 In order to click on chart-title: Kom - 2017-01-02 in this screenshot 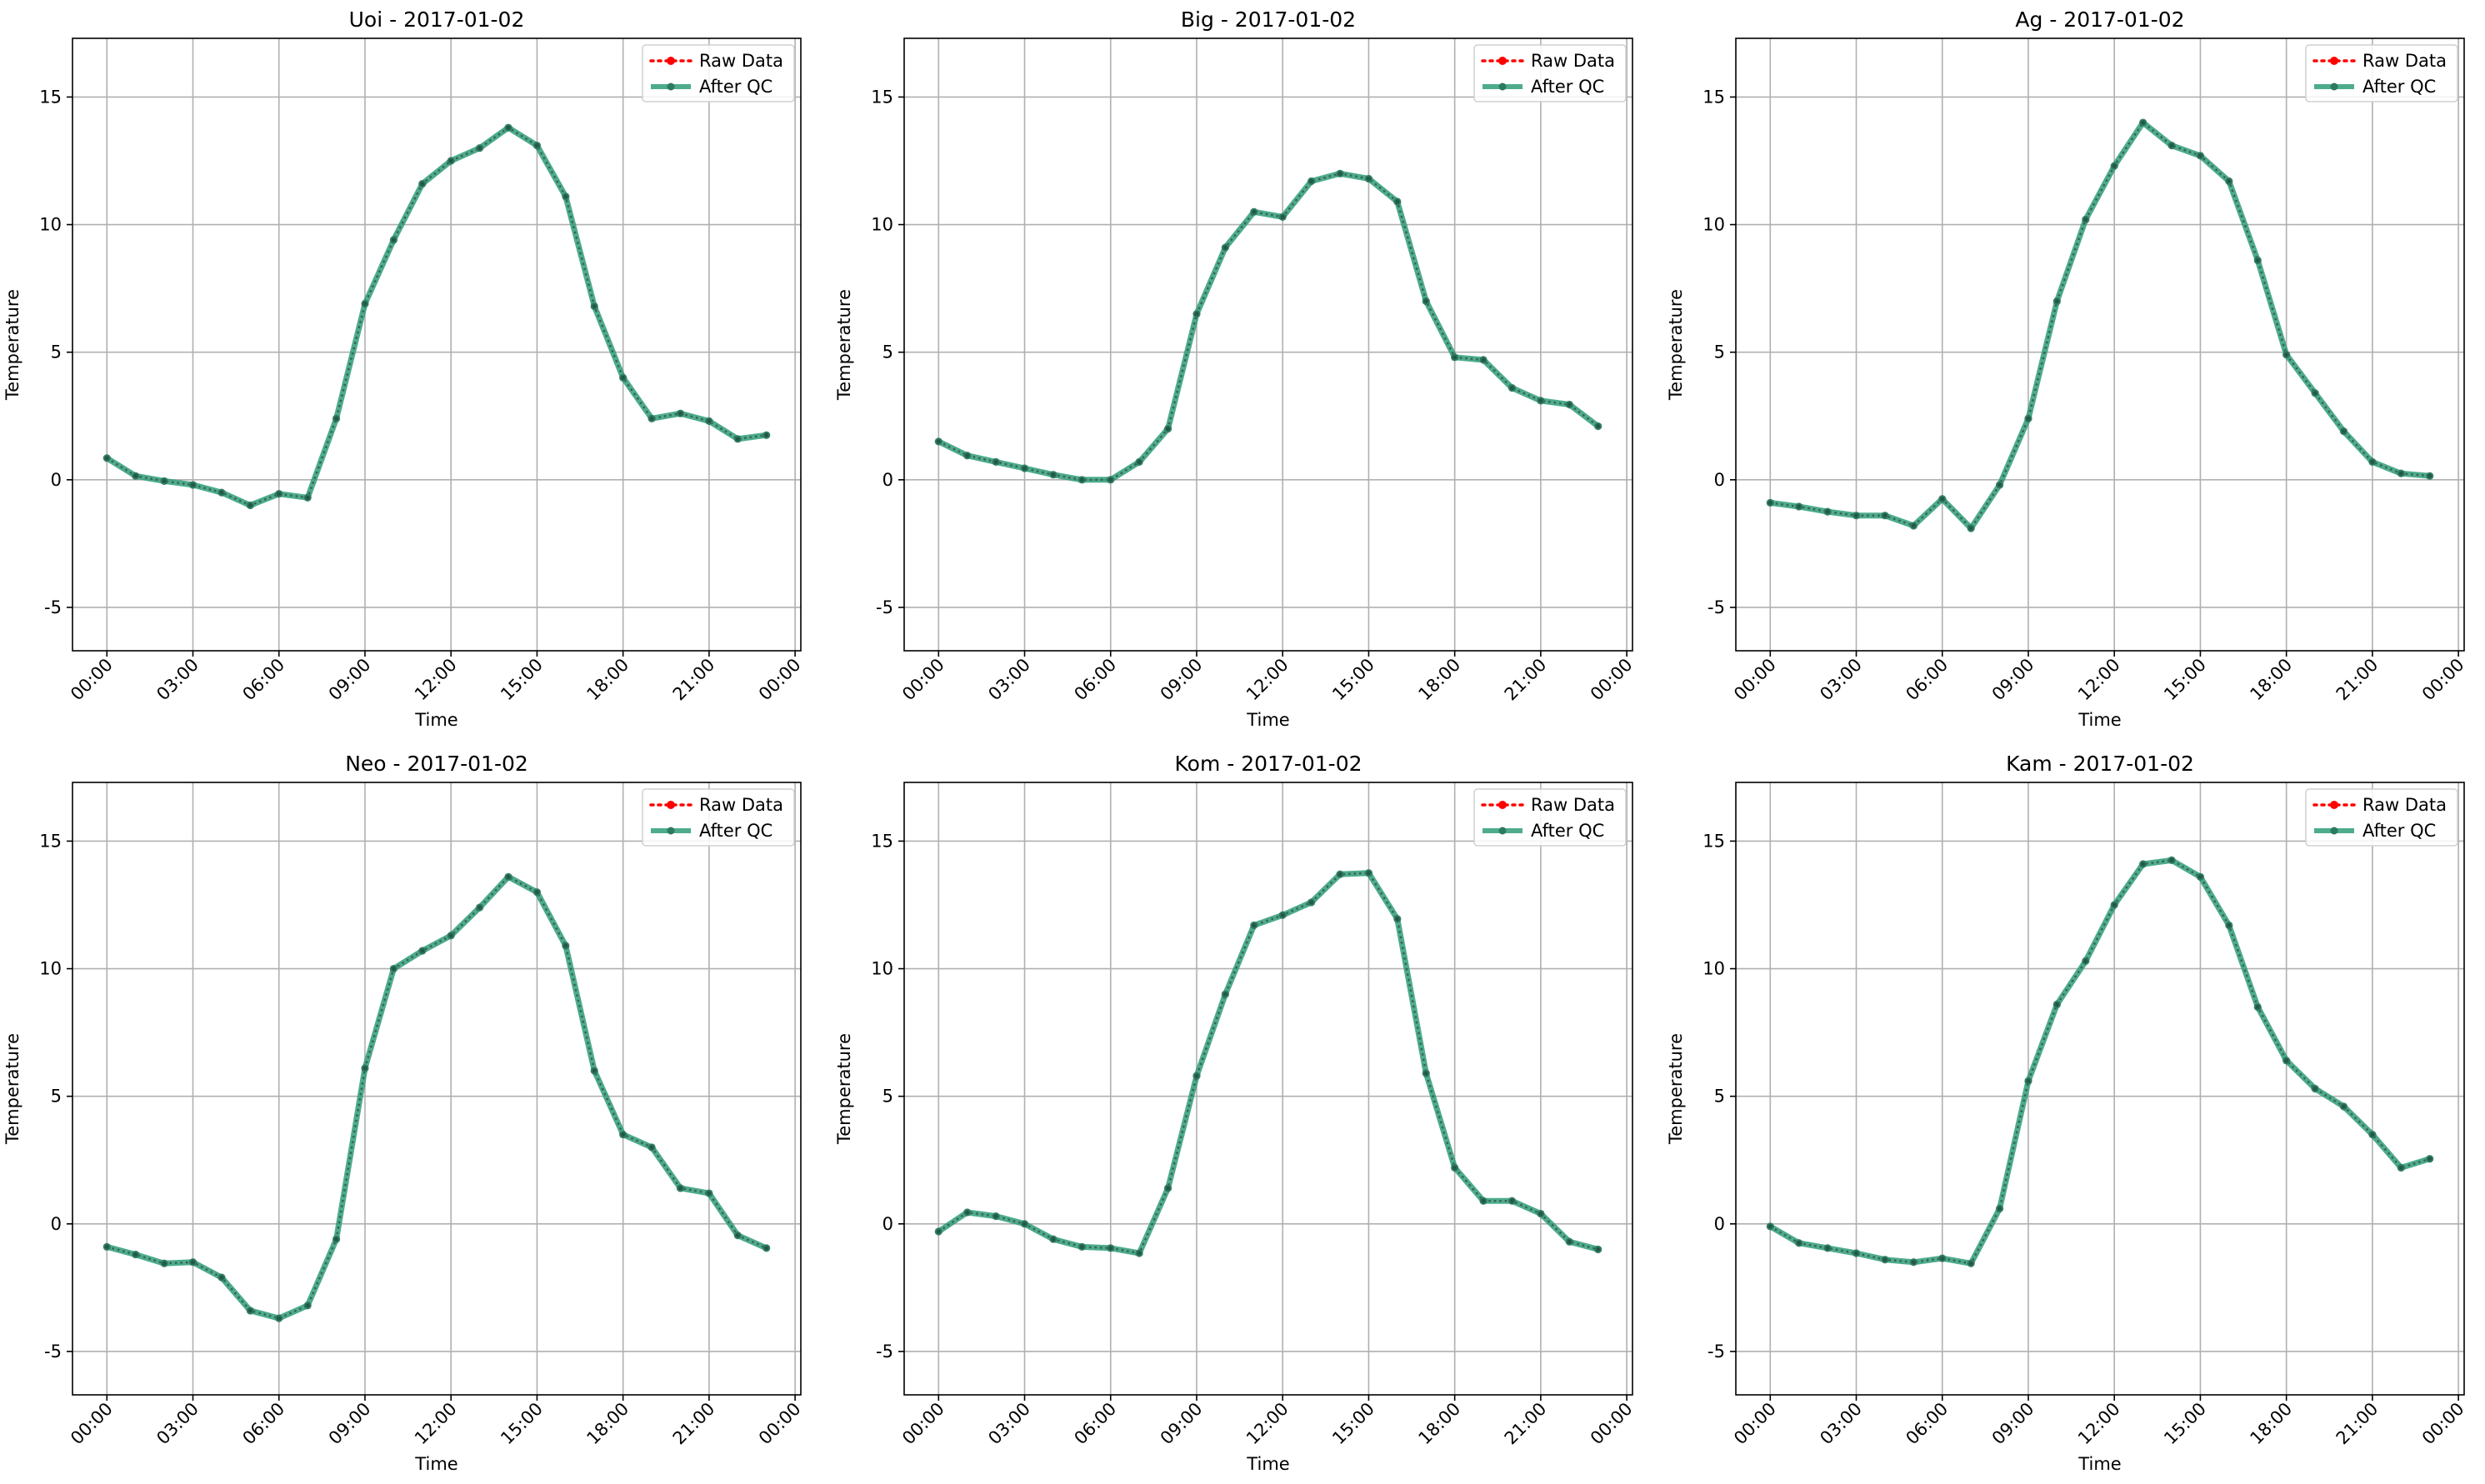, I will do `click(1268, 764)`.